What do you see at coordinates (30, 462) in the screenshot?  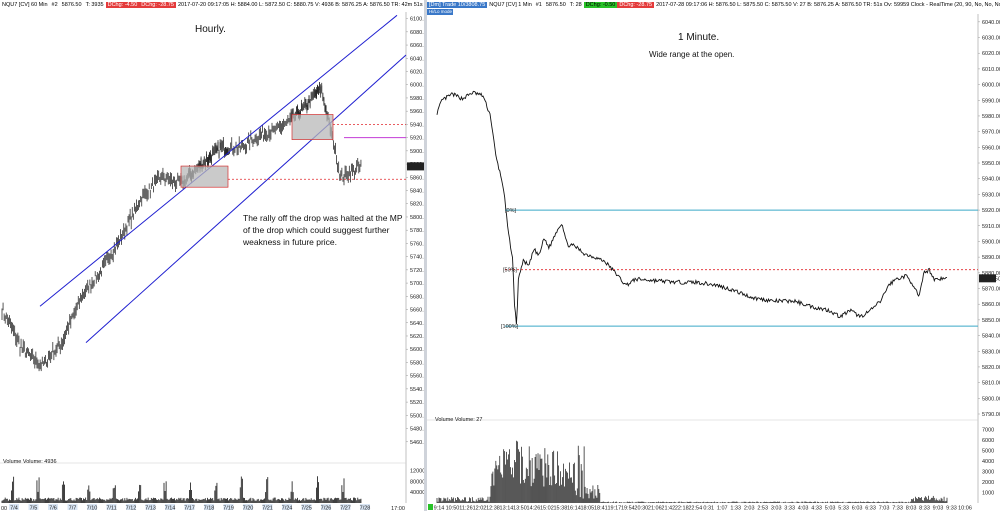 I see `hourly-volume-label: Volume Volume: 4936` at bounding box center [30, 462].